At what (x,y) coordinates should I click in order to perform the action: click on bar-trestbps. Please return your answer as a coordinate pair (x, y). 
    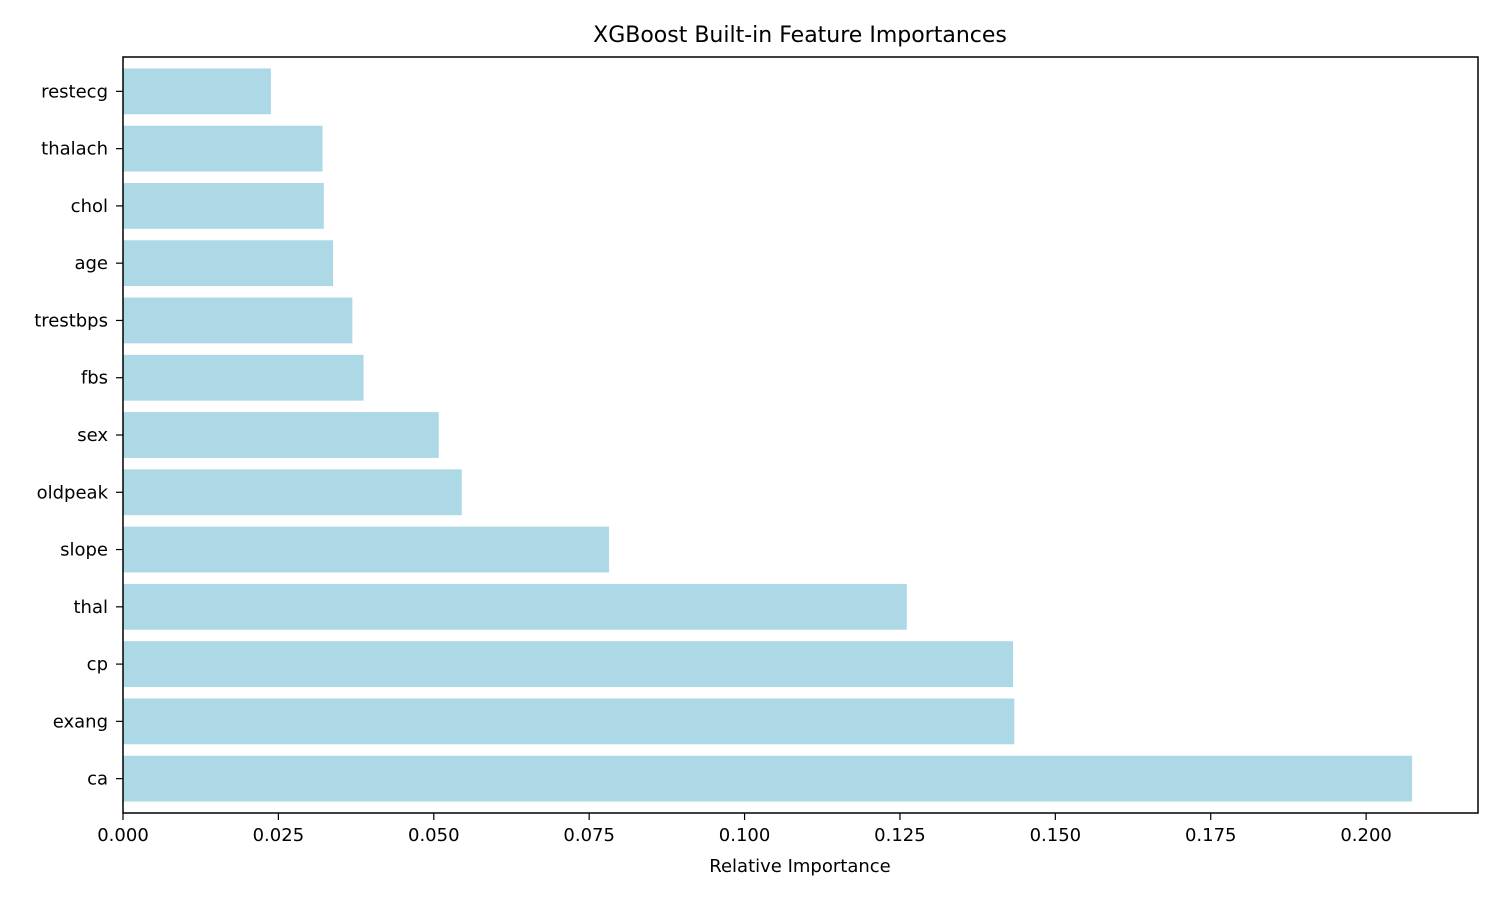
    Looking at the image, I should click on (238, 320).